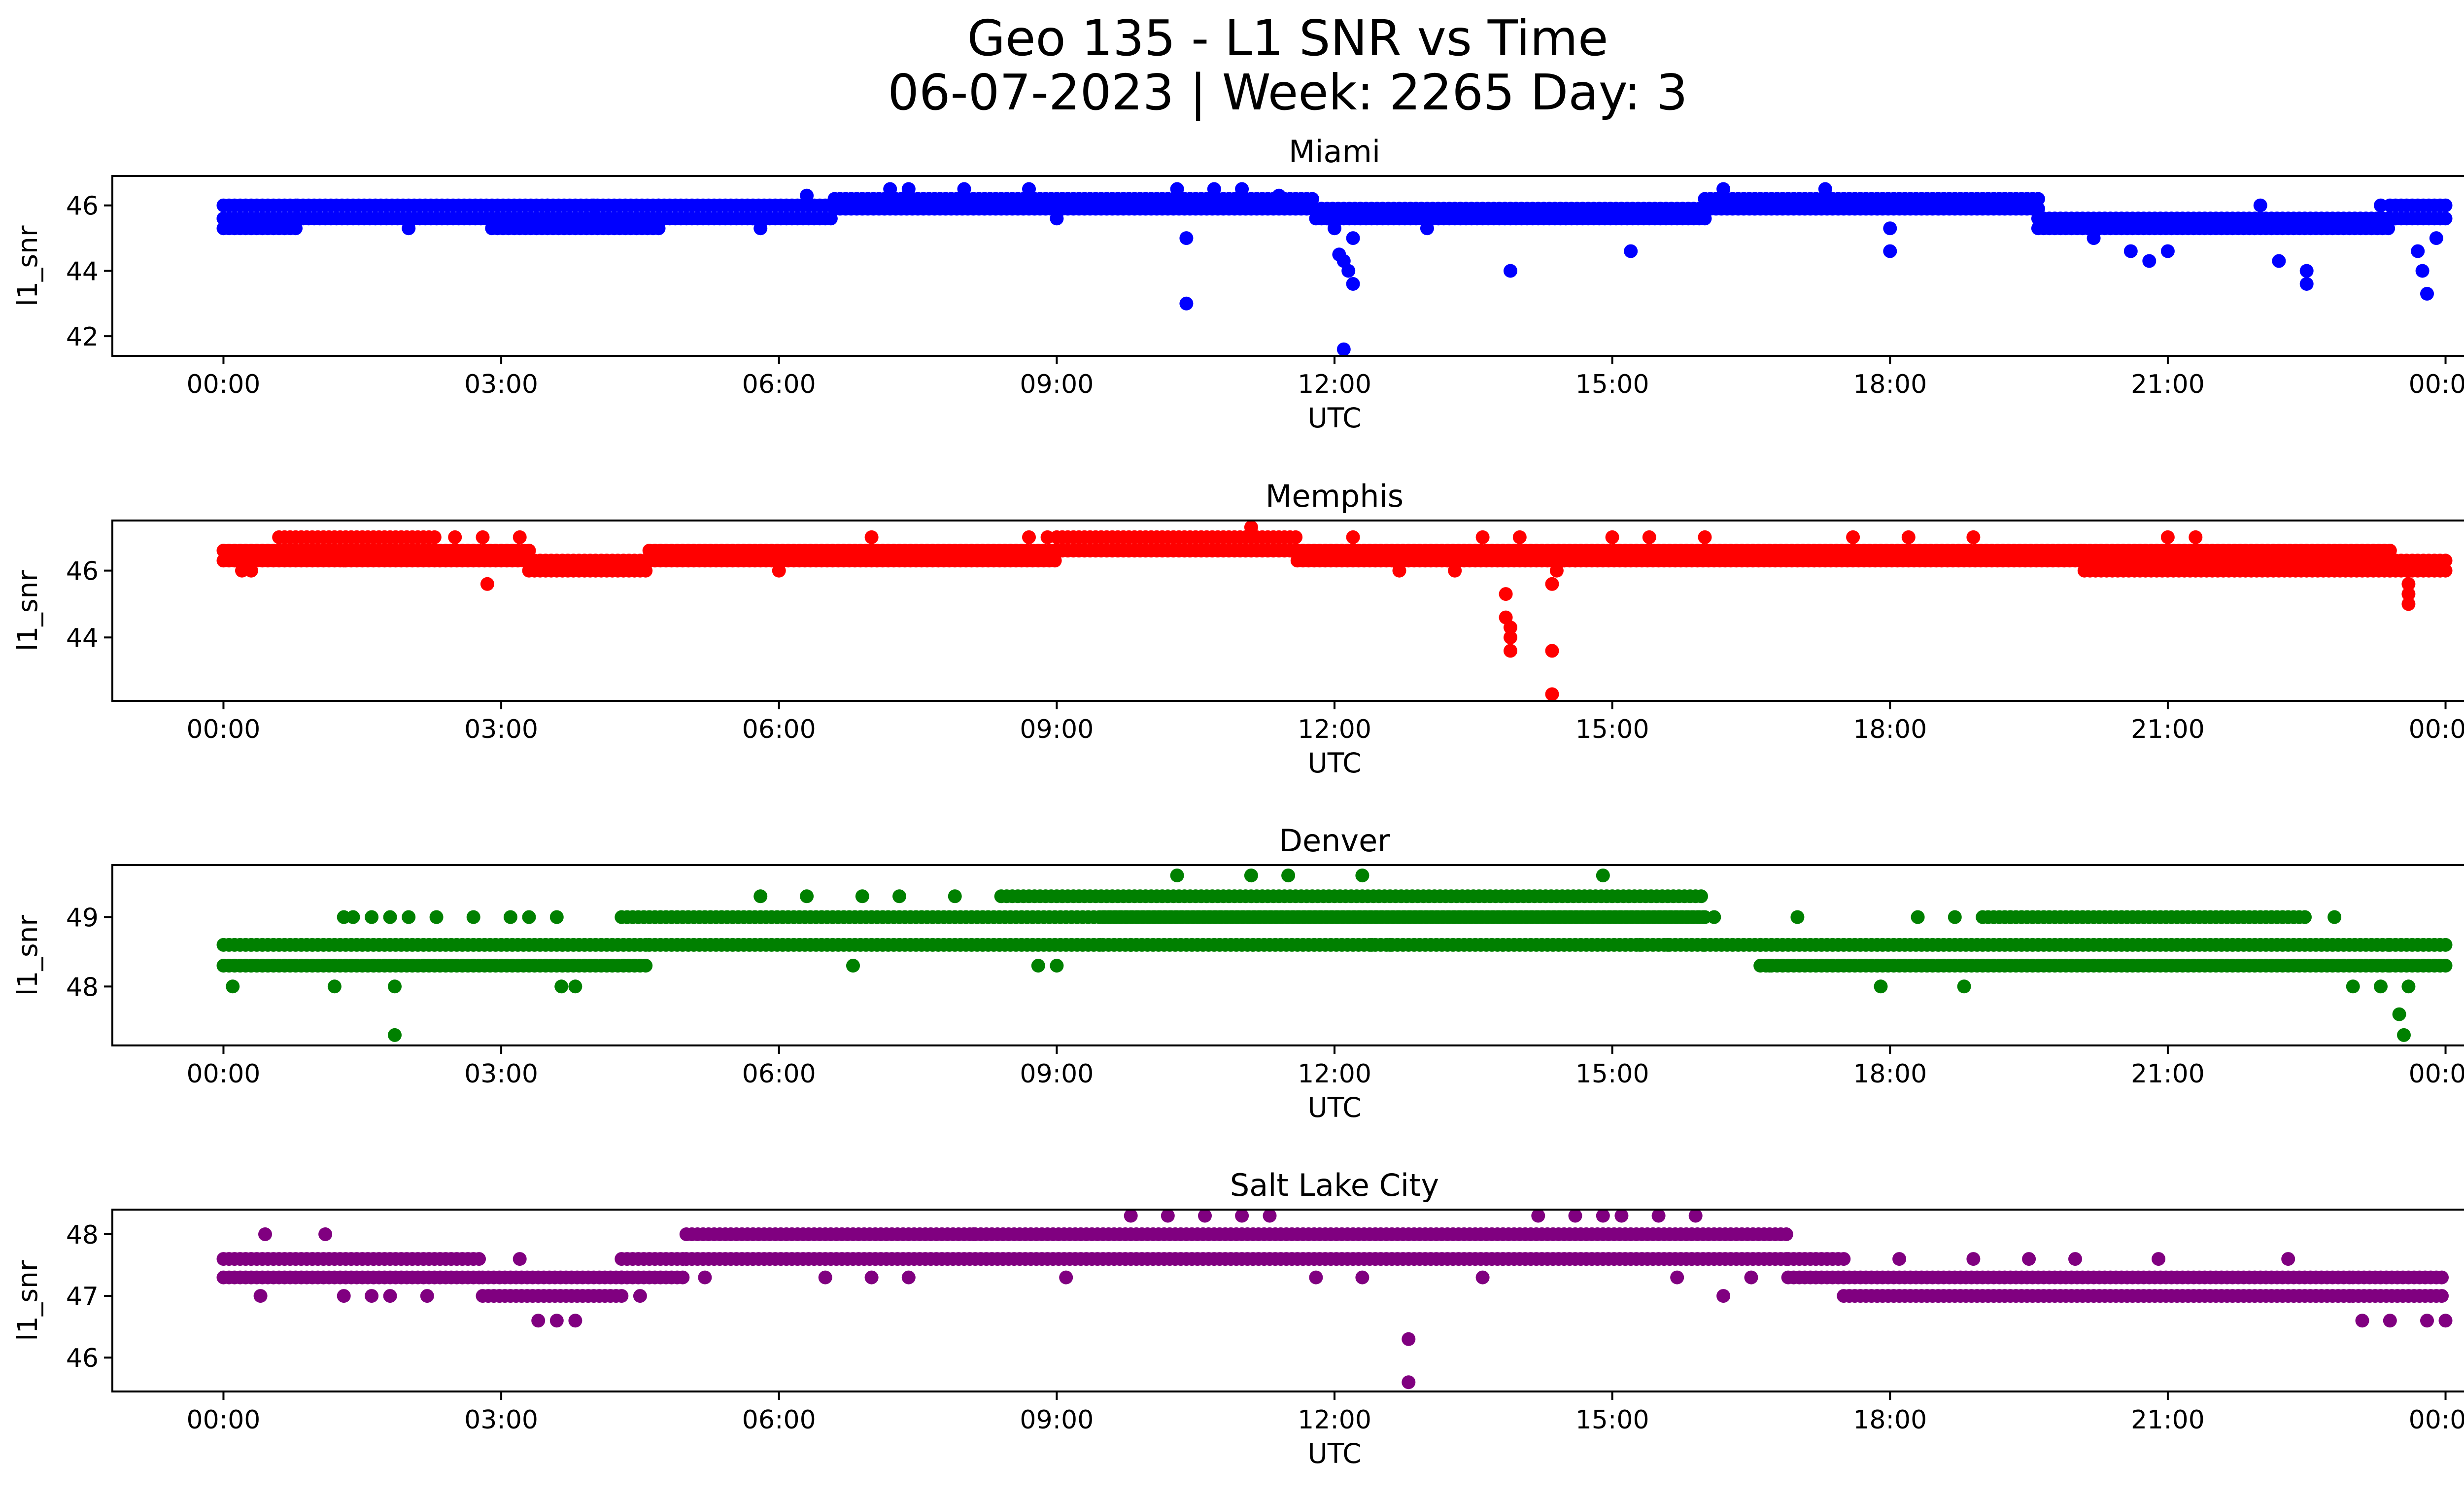 The height and width of the screenshot is (1495, 2464). What do you see at coordinates (1287, 92) in the screenshot?
I see `figure-title-line-2: 06-07-2023 | Week: 2265 Day: 3` at bounding box center [1287, 92].